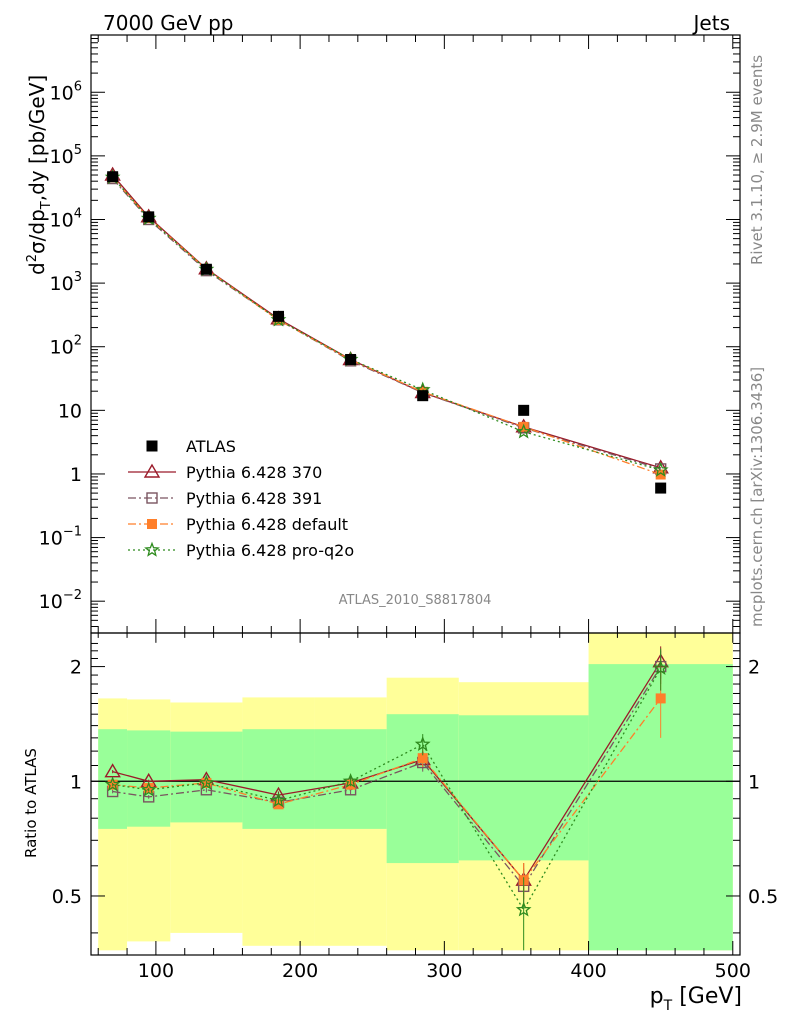  I want to click on legend-label: Pythia 6.428 370, so click(254, 472).